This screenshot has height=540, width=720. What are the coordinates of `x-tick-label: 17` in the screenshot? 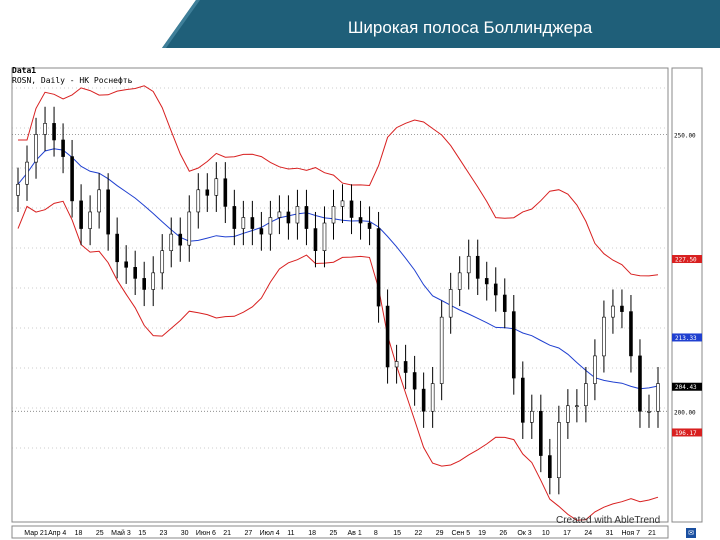 It's located at (567, 533).